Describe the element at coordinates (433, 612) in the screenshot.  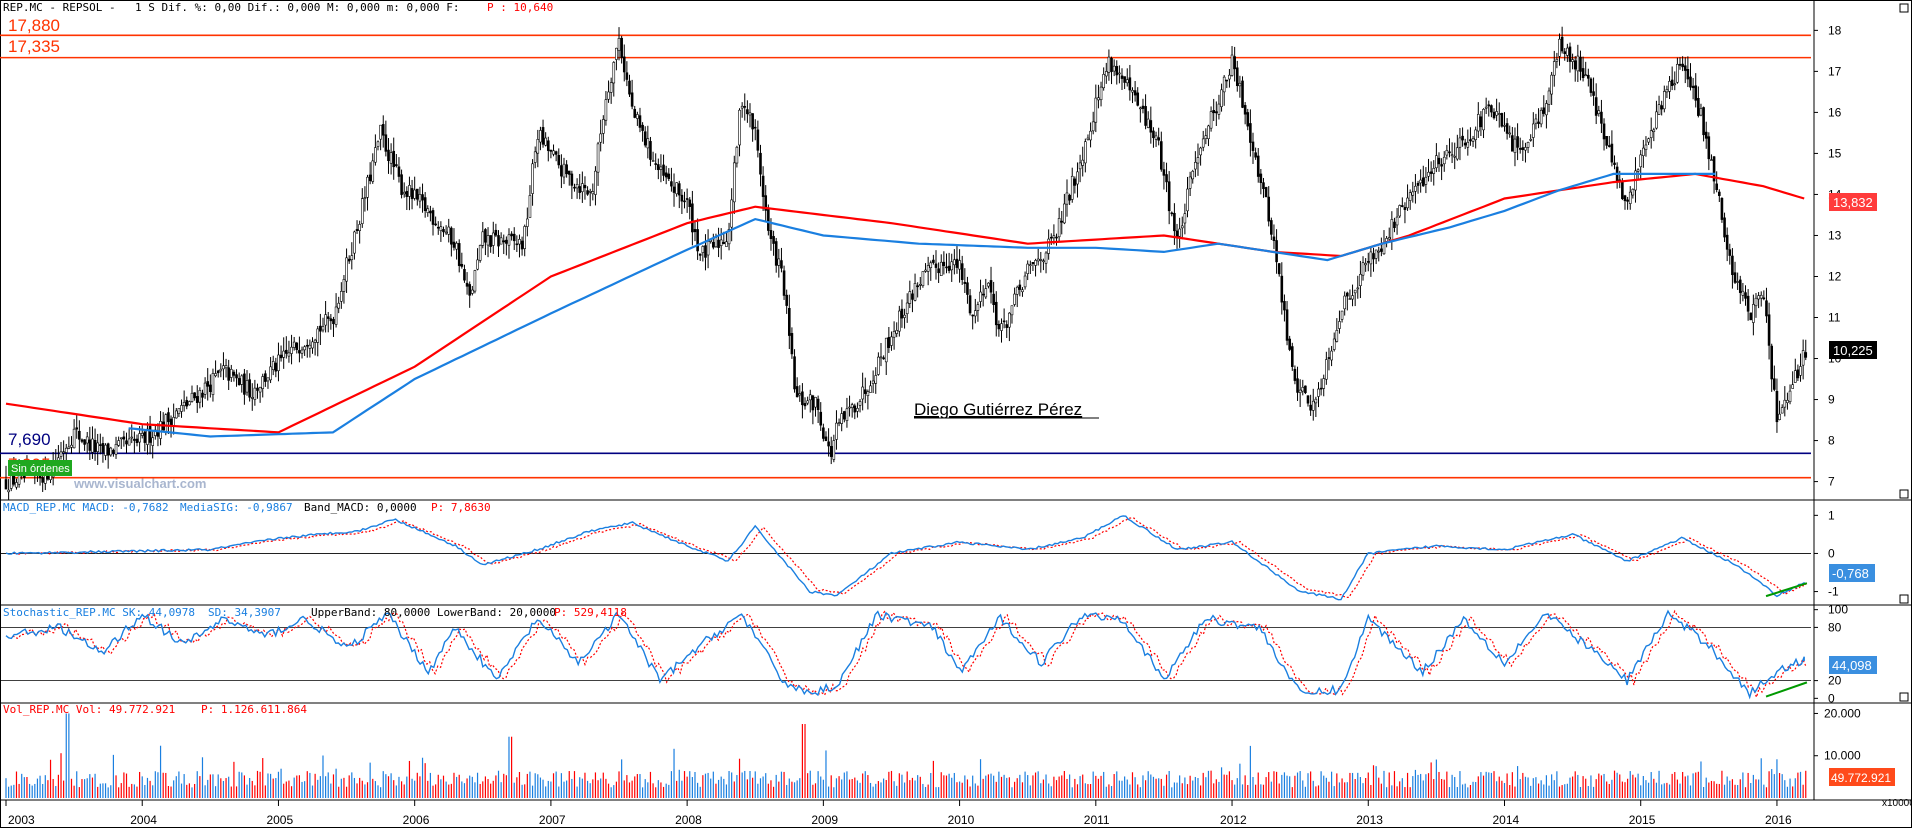
I see `stoch-title-c: UpperBand: 80,0000 LowerBand: 20,0000` at that location.